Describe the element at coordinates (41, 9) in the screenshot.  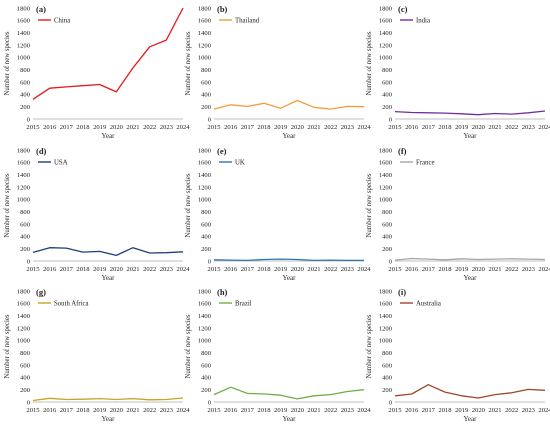
I see `panel-label: (a)` at that location.